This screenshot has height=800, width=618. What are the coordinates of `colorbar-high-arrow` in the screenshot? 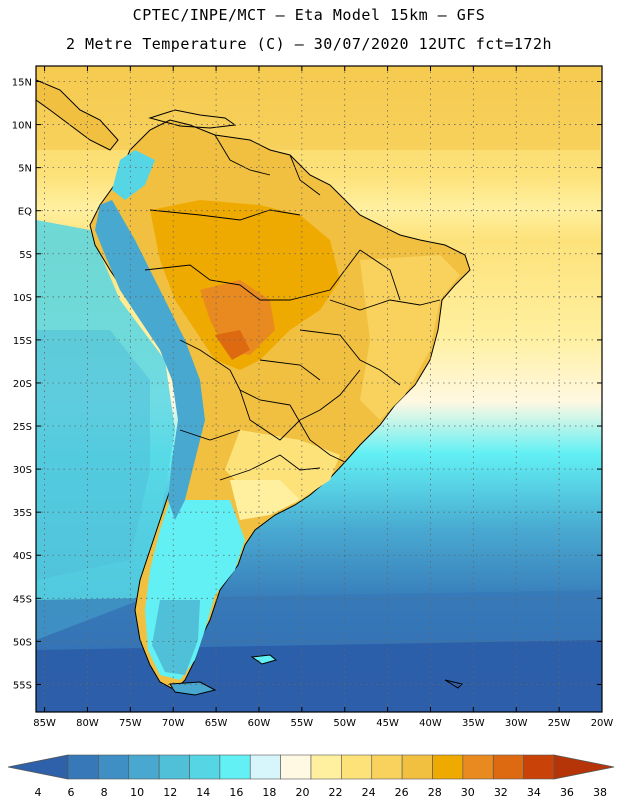 It's located at (584, 767).